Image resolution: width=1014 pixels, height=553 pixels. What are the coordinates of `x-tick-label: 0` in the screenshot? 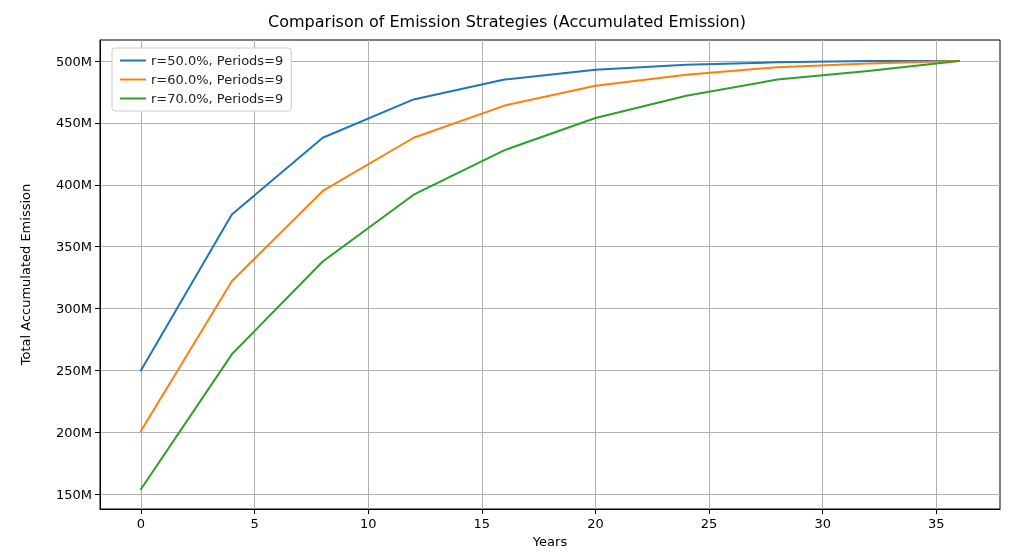 It's located at (141, 523).